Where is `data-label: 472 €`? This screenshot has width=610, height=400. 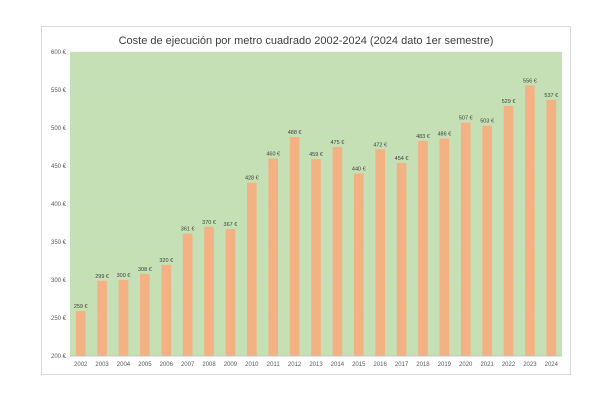 data-label: 472 € is located at coordinates (380, 145).